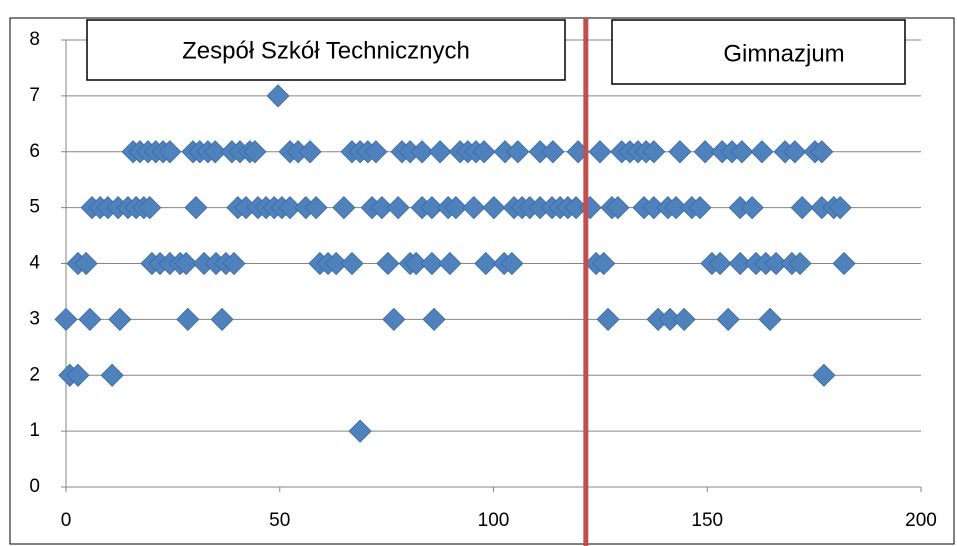 This screenshot has width=957, height=546. What do you see at coordinates (34, 430) in the screenshot?
I see `y-tick-label: 1` at bounding box center [34, 430].